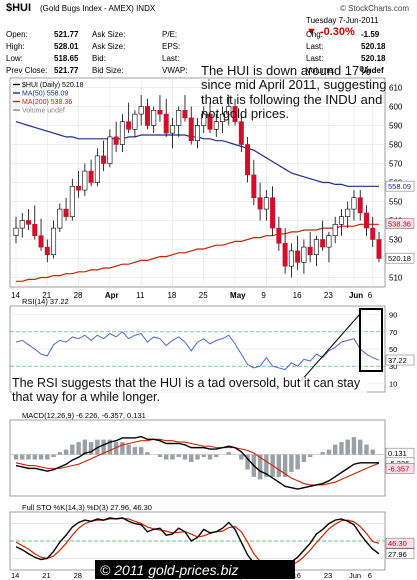 Image resolution: width=417 pixels, height=580 pixels. Describe the element at coordinates (370, 575) in the screenshot. I see `stoch-x-tick-label: 6` at that location.